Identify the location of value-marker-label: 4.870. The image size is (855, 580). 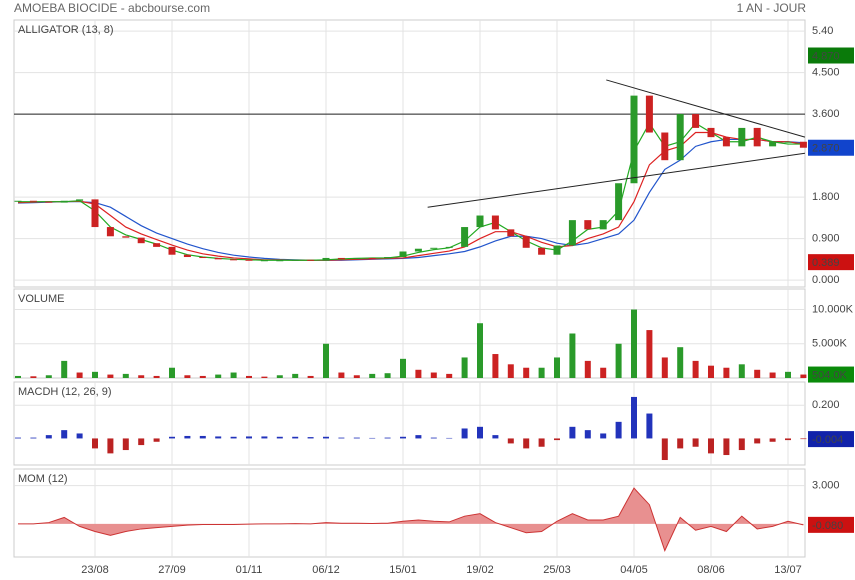
(826, 56).